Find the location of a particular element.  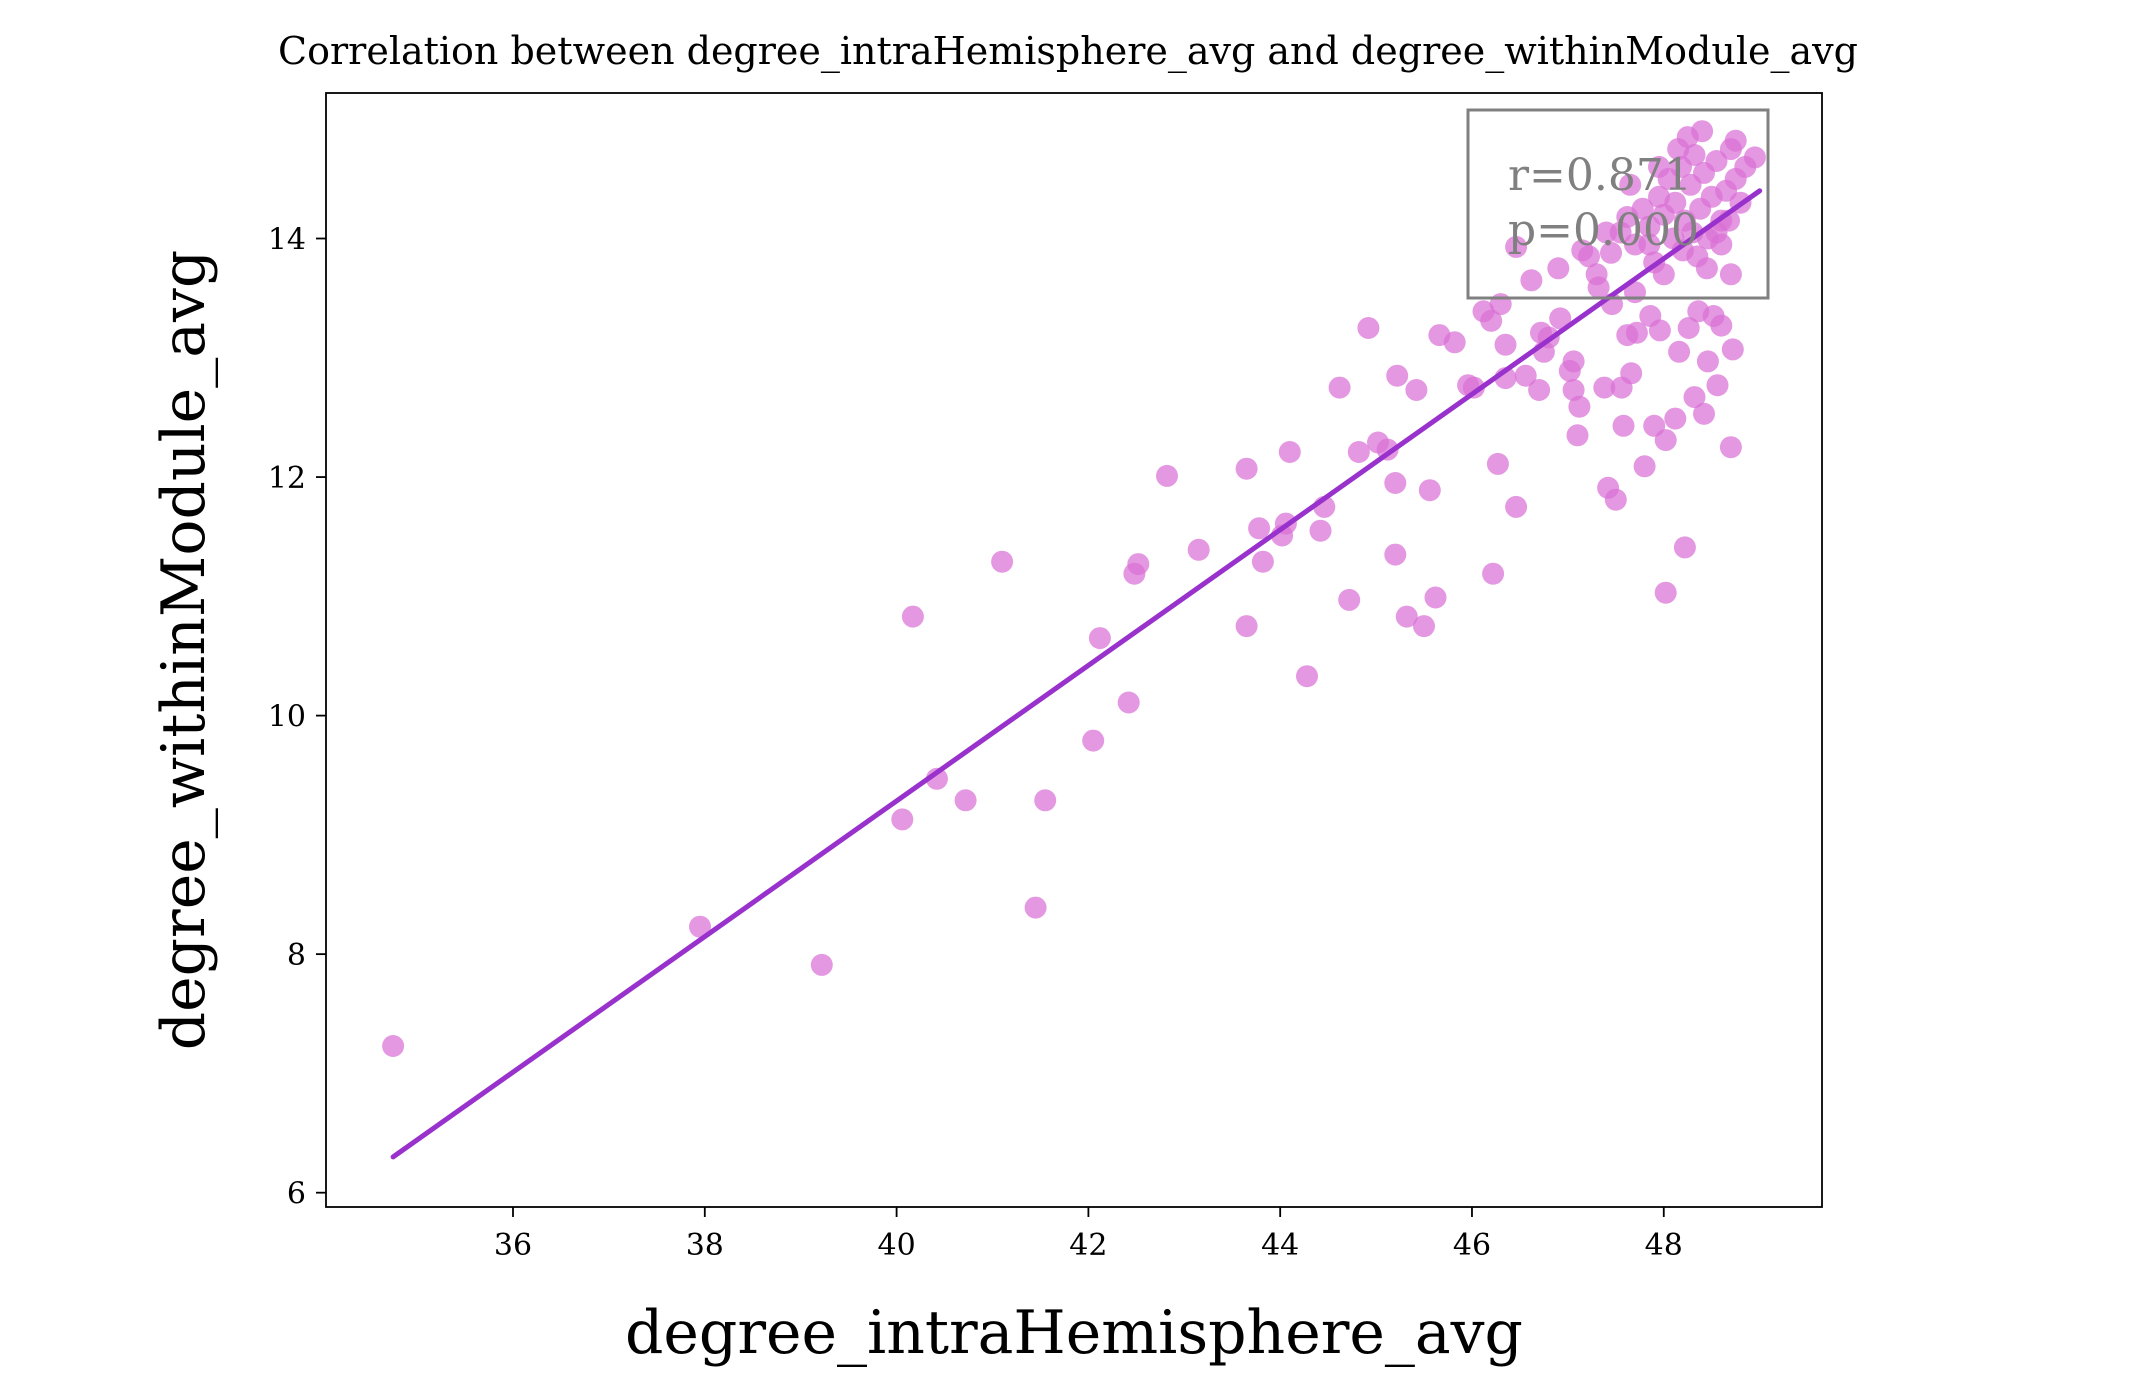

x-tick-label: 40 is located at coordinates (896, 1245).